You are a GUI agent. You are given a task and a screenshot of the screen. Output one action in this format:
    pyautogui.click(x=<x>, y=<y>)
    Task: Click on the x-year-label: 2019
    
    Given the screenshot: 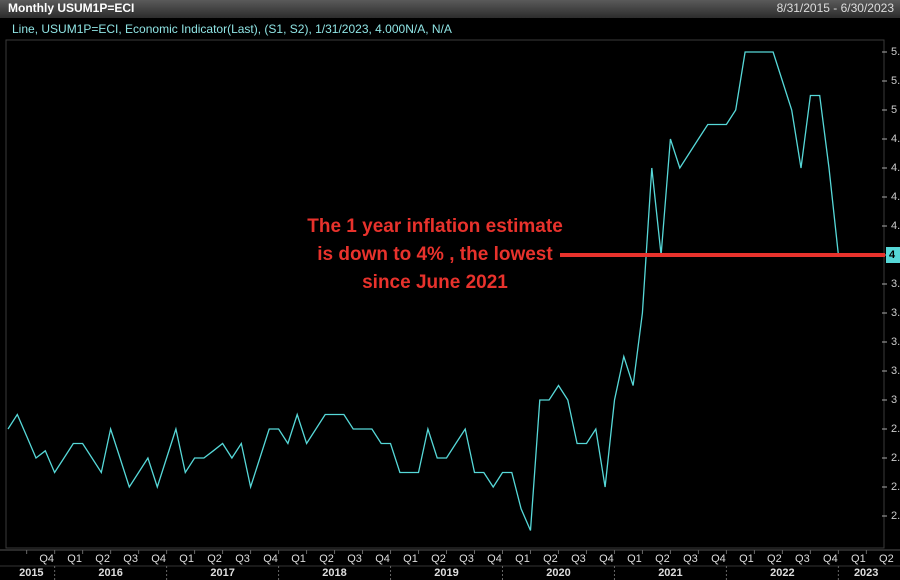 What is the action you would take?
    pyautogui.click(x=446, y=573)
    